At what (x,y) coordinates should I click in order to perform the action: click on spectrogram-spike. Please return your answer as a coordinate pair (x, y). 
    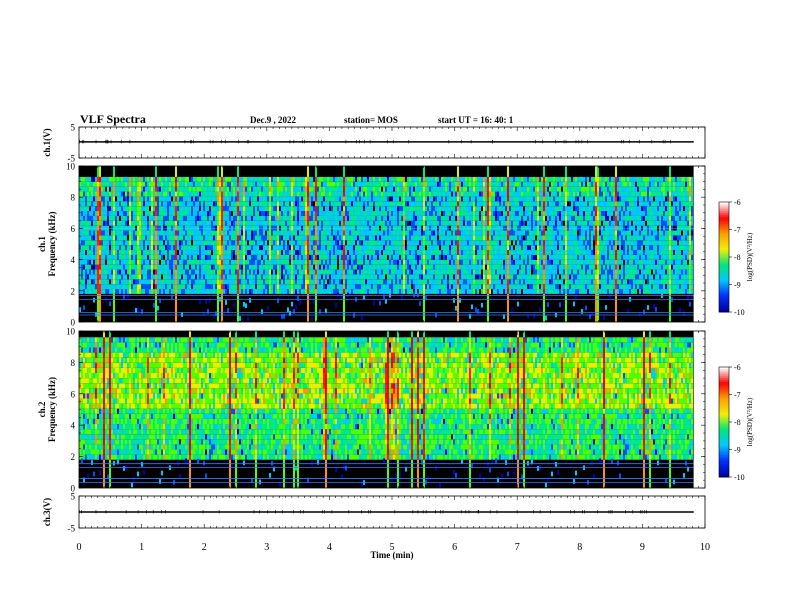
    Looking at the image, I should click on (424, 171).